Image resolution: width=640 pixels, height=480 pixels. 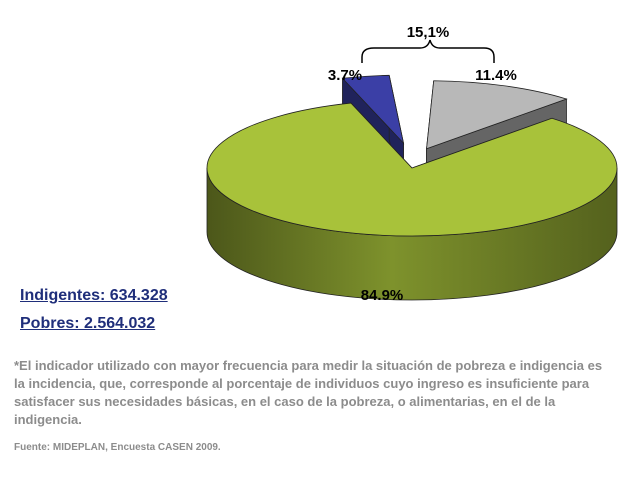 What do you see at coordinates (496, 75) in the screenshot?
I see `data-label-medium-slice: 11.4%` at bounding box center [496, 75].